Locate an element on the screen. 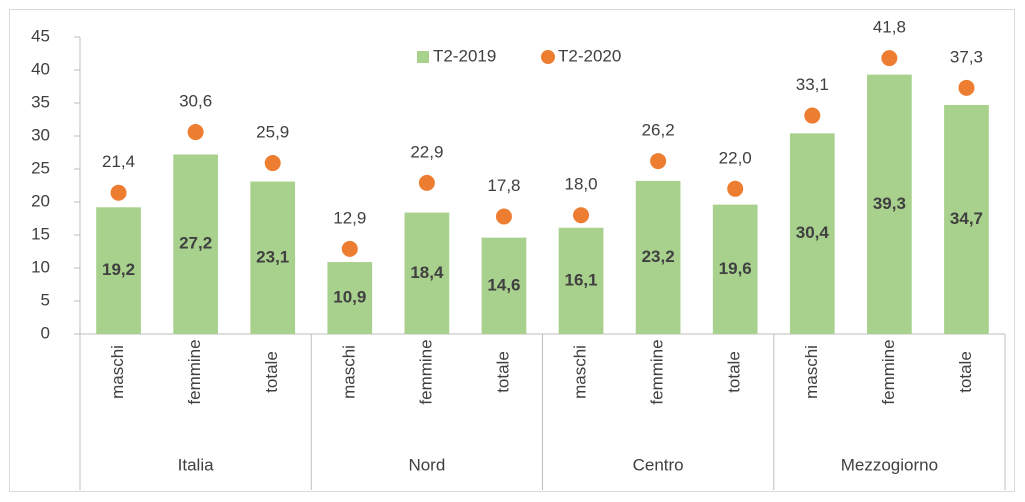 The image size is (1025, 502). legend-label: T2-2020 is located at coordinates (589, 55).